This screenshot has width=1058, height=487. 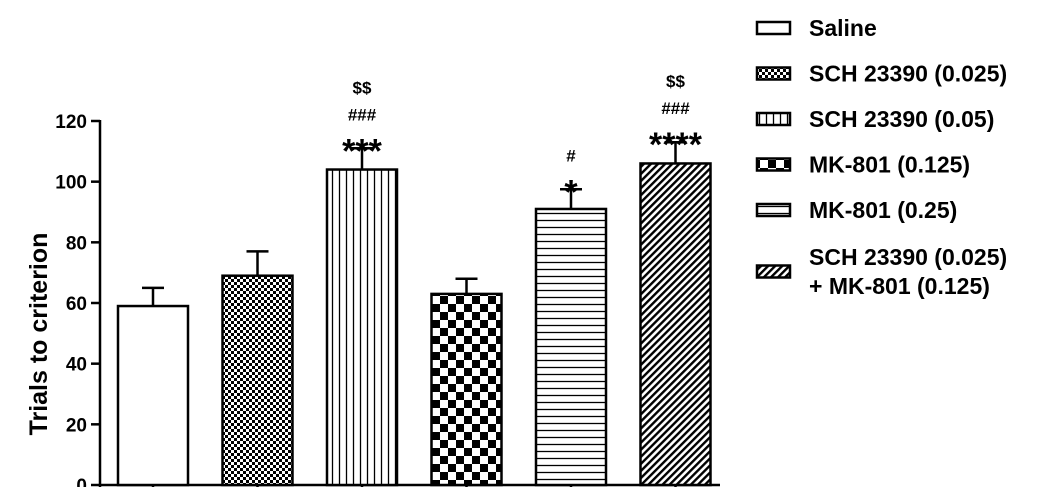 I want to click on y-tick-label: 100, so click(x=71, y=183).